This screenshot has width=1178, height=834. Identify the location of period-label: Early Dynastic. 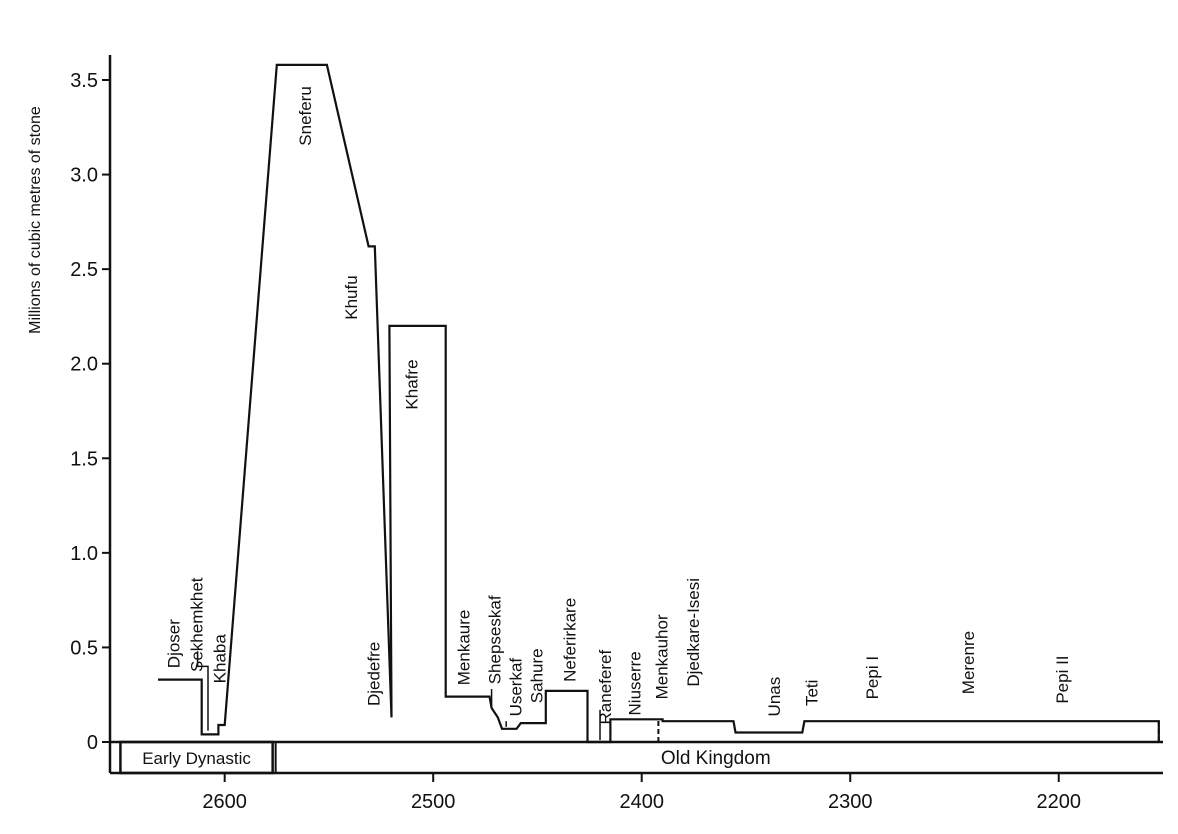
(196, 758).